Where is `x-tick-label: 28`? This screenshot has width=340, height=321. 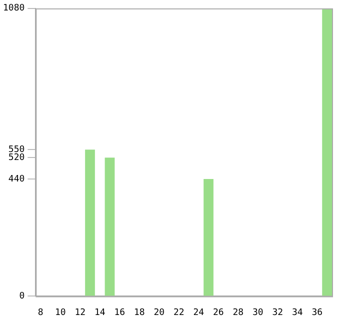 x-tick-label: 28 is located at coordinates (238, 313).